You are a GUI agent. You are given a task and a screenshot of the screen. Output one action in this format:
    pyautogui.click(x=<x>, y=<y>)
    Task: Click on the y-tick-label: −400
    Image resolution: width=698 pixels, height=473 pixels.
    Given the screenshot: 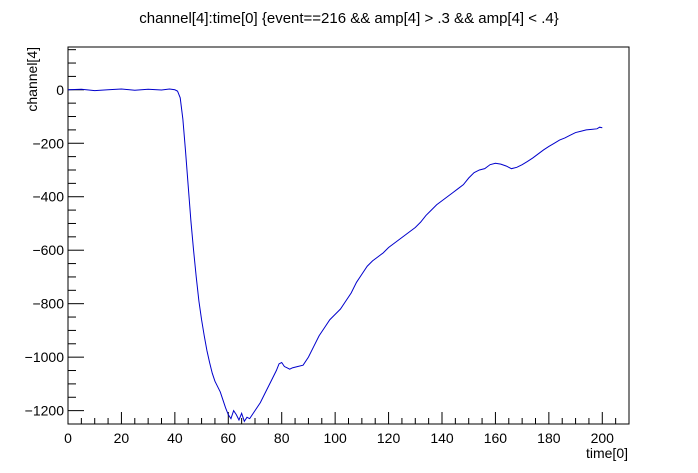 What is the action you would take?
    pyautogui.click(x=48, y=197)
    